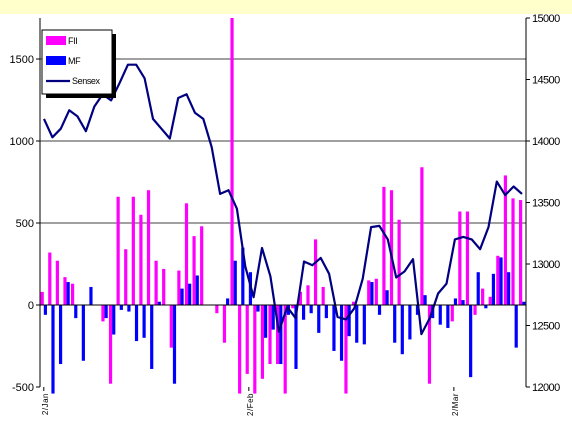 This screenshot has width=572, height=421. What do you see at coordinates (286, 7) in the screenshot?
I see `top-band` at bounding box center [286, 7].